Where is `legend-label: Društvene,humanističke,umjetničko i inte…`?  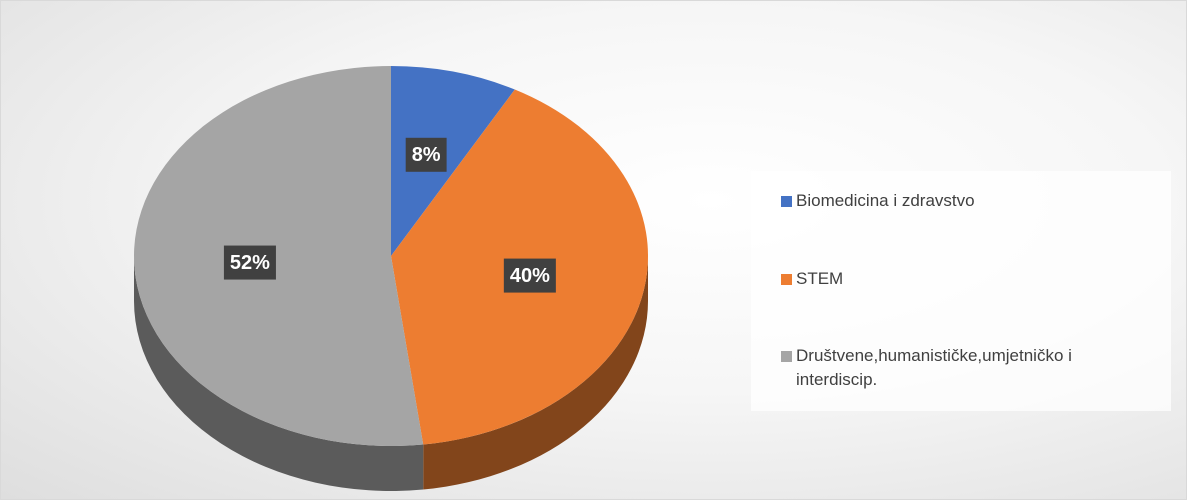 legend-label: Društvene,humanističke,umjetničko i inte… is located at coordinates (934, 367).